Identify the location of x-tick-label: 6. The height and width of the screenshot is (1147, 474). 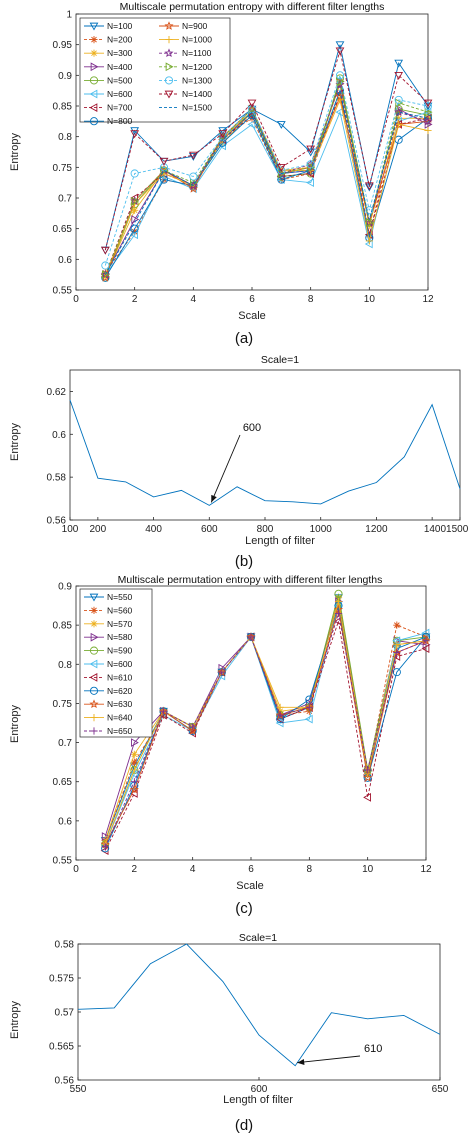
(252, 299).